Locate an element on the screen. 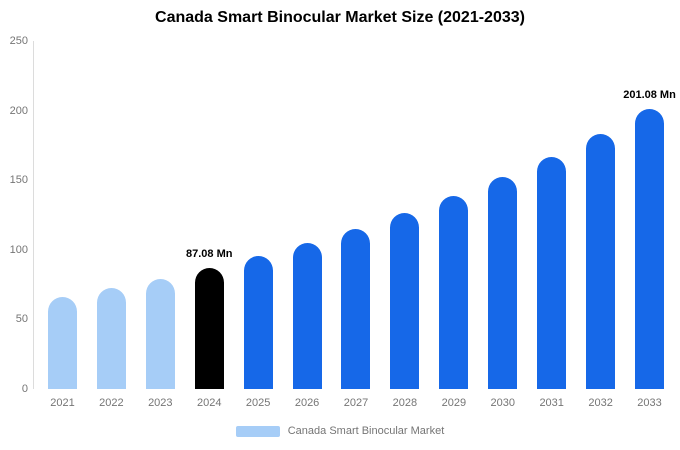 The width and height of the screenshot is (680, 450). y-axis-tick: 50 is located at coordinates (21, 319).